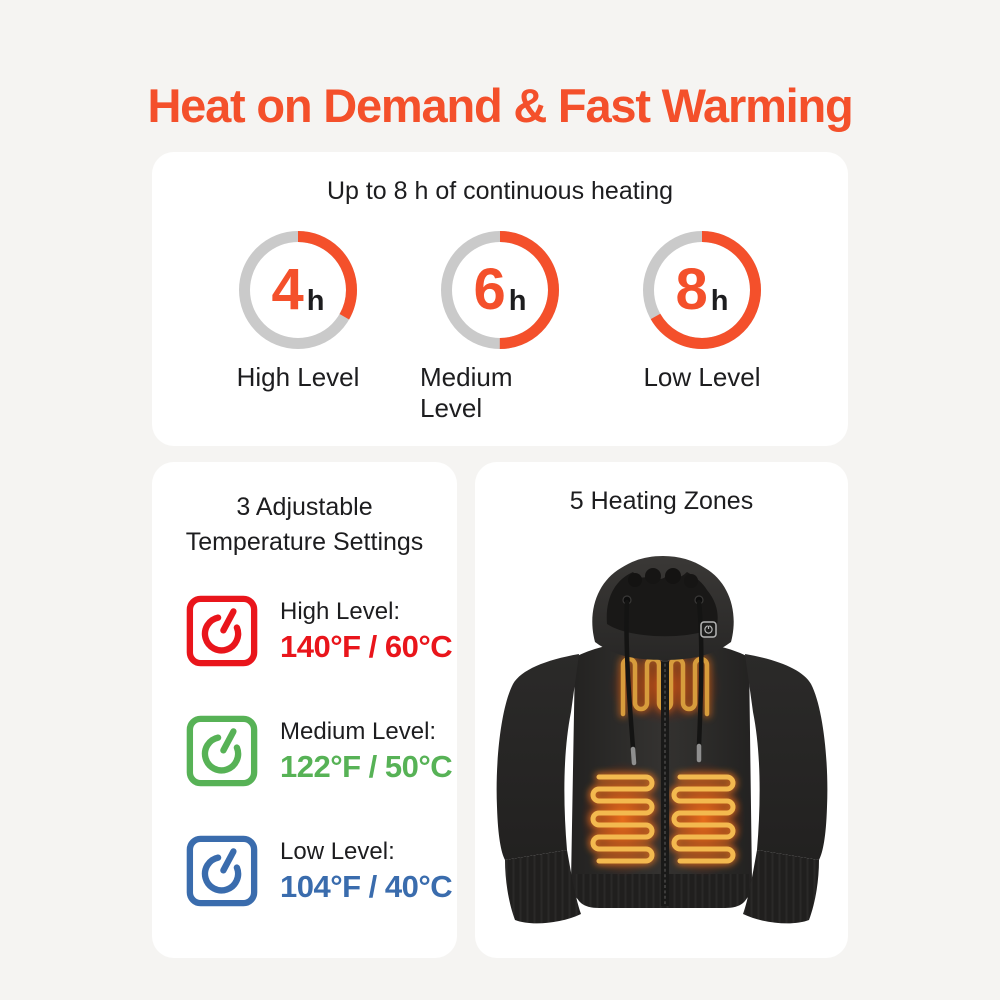  Describe the element at coordinates (662, 604) in the screenshot. I see `hood-lining` at that location.